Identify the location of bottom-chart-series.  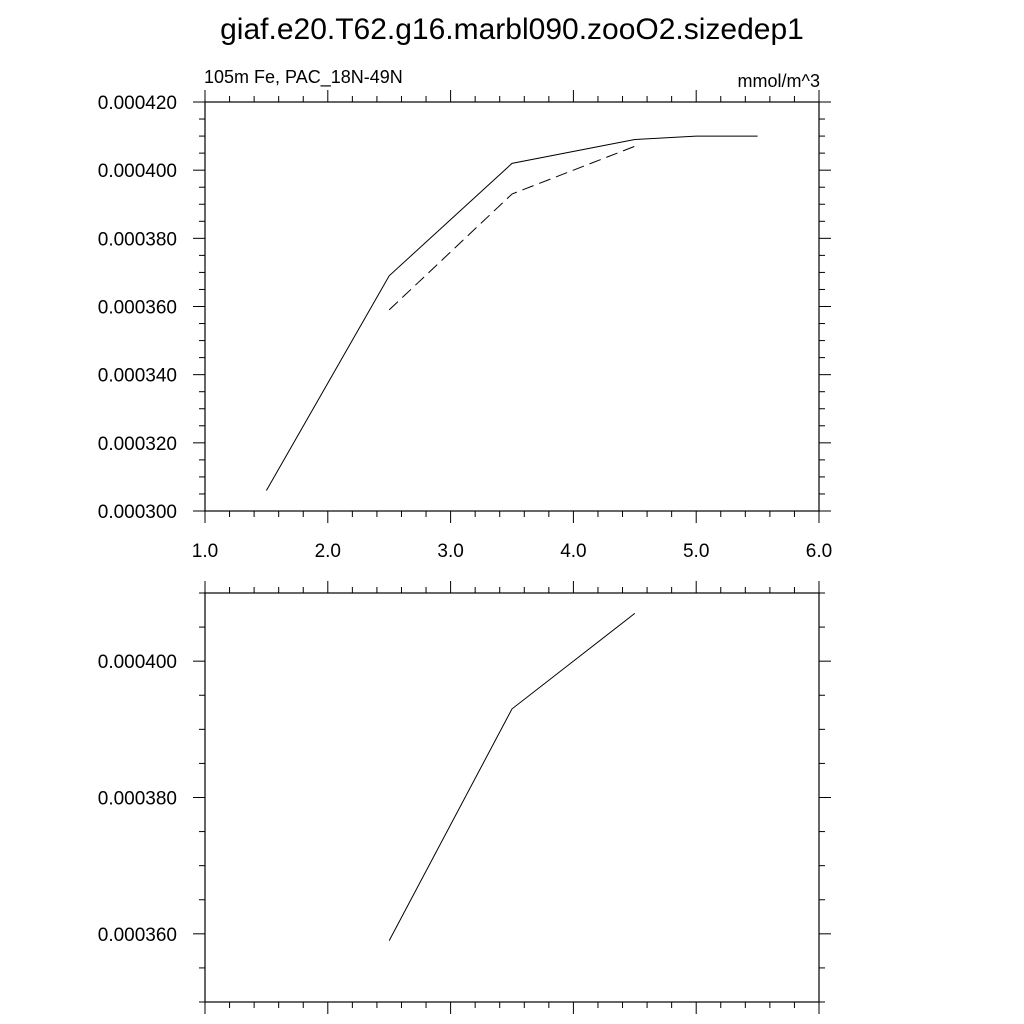
(512, 777).